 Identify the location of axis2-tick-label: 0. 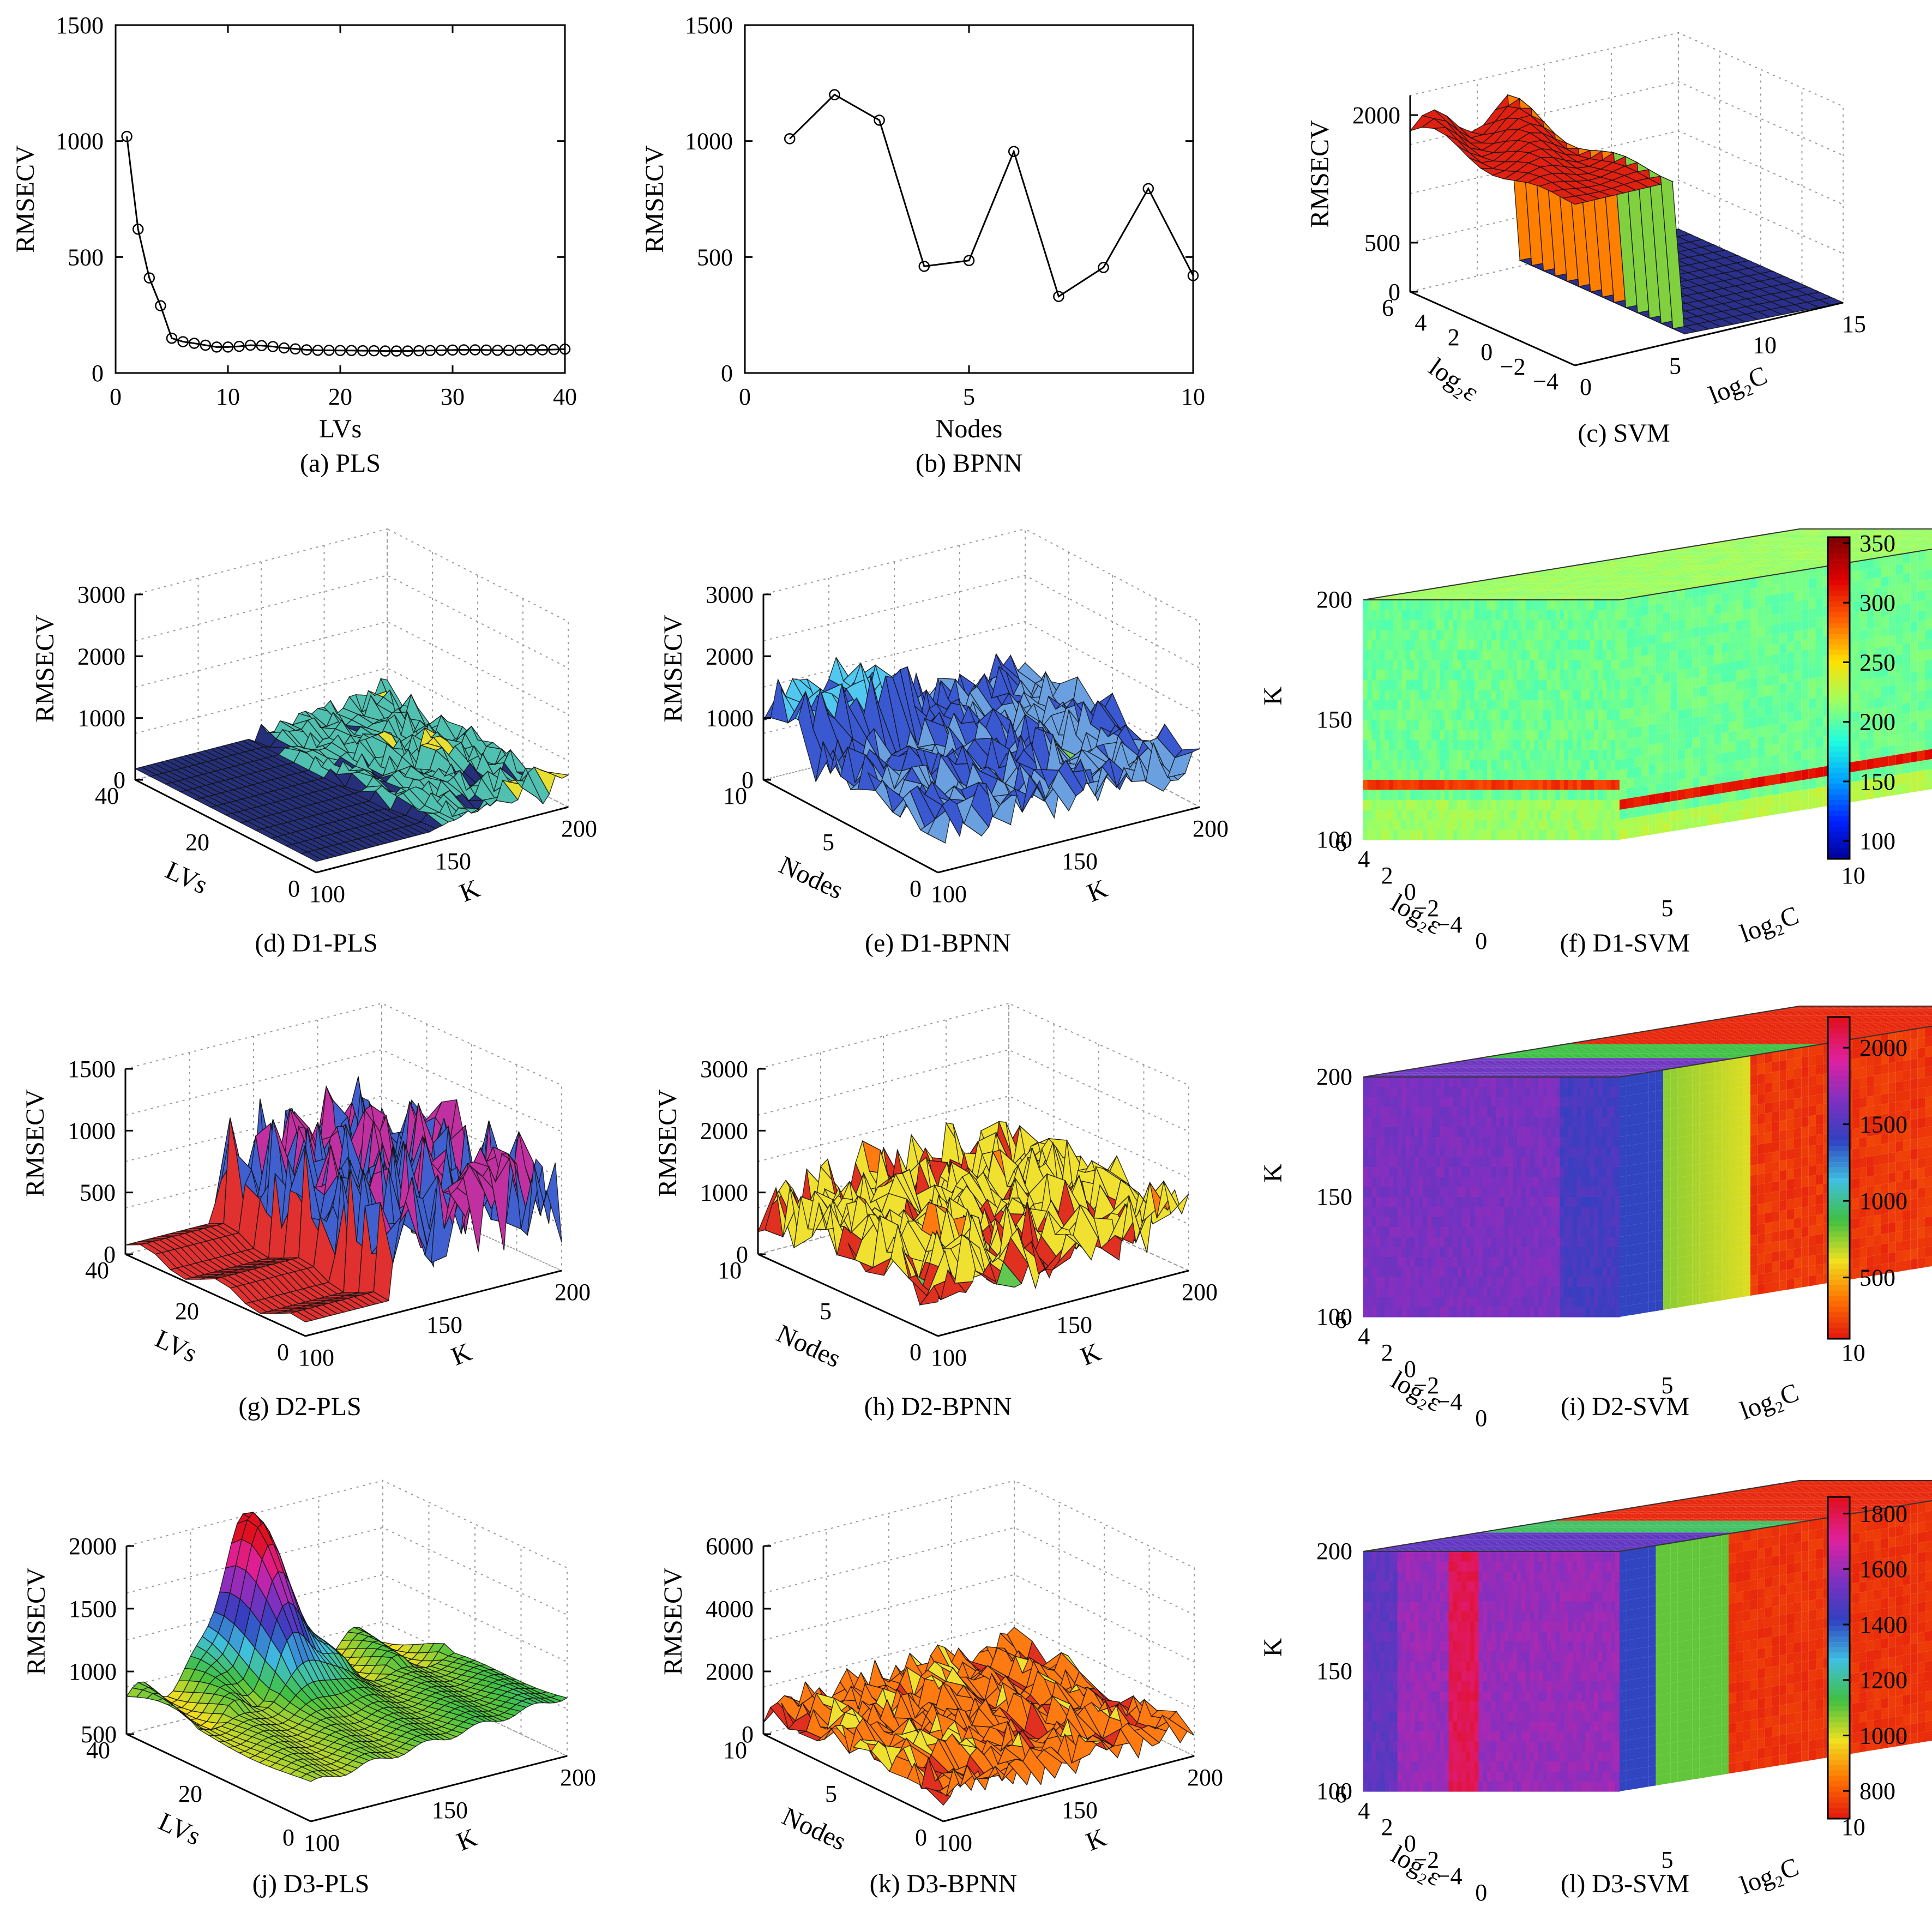
(1586, 387).